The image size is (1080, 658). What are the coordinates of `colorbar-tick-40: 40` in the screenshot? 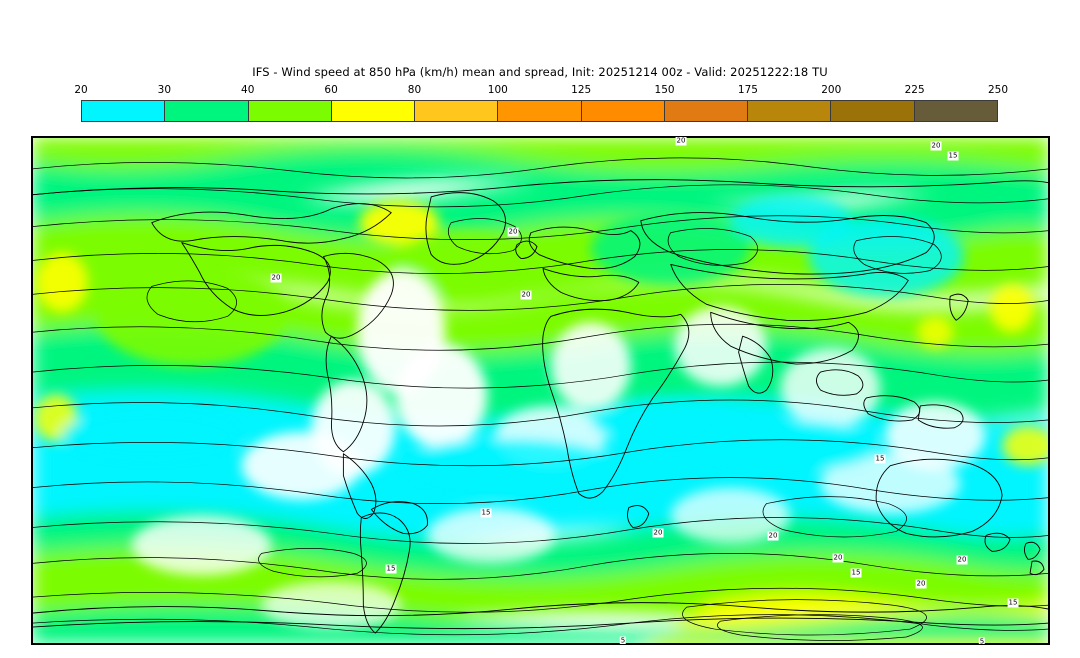 It's located at (248, 90).